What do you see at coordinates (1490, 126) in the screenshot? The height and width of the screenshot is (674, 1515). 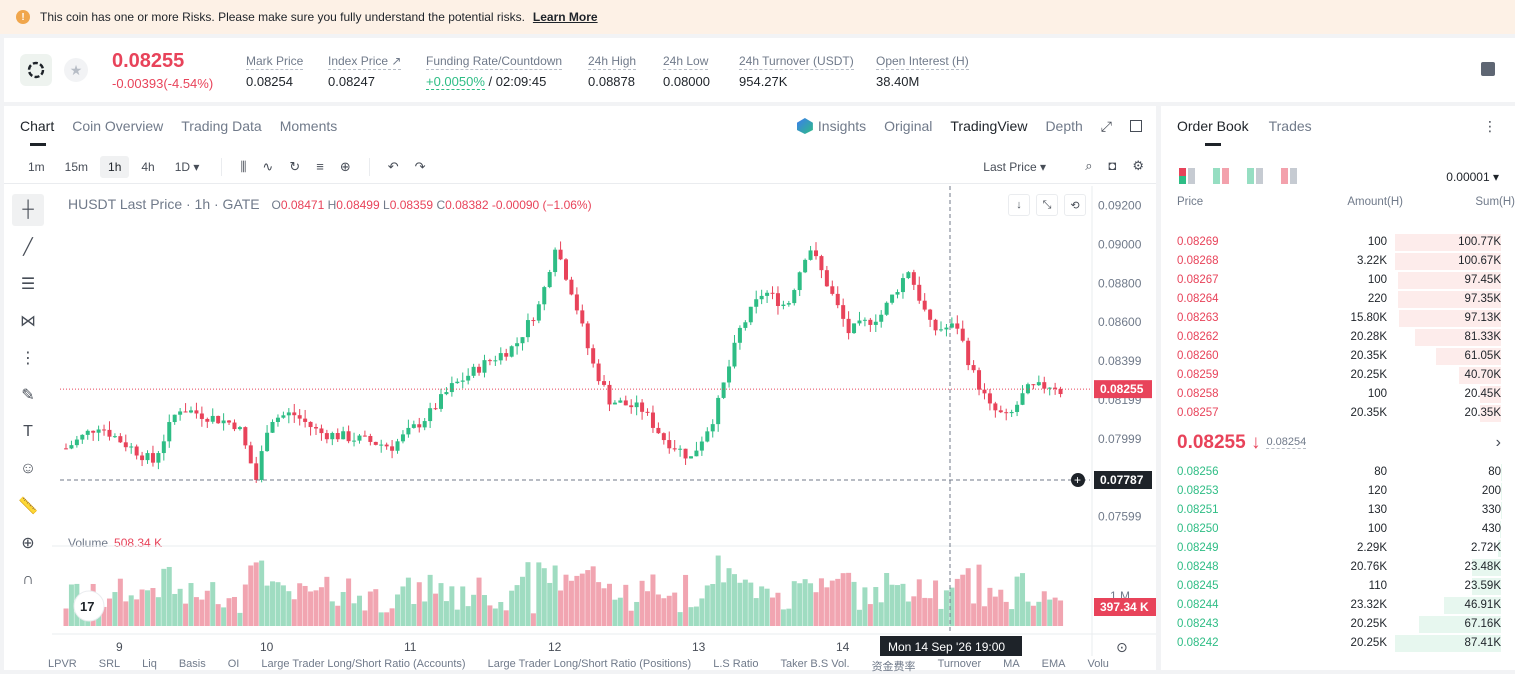 I see `more-options-icon: ⋮` at bounding box center [1490, 126].